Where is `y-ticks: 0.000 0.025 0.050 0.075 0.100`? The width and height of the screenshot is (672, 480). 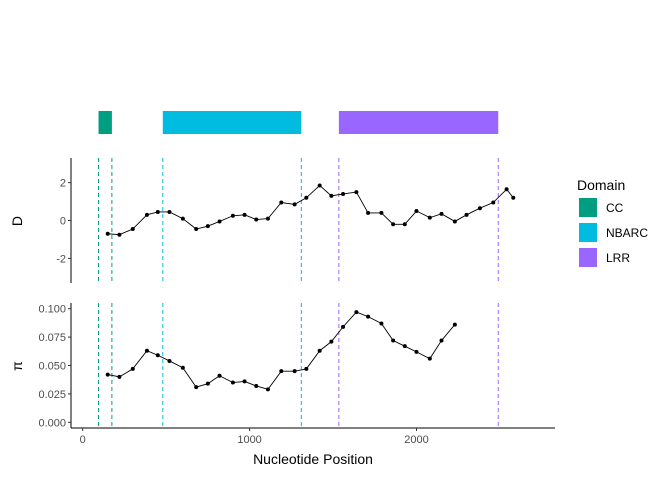 y-ticks: 0.000 0.025 0.050 0.075 0.100 is located at coordinates (54, 366).